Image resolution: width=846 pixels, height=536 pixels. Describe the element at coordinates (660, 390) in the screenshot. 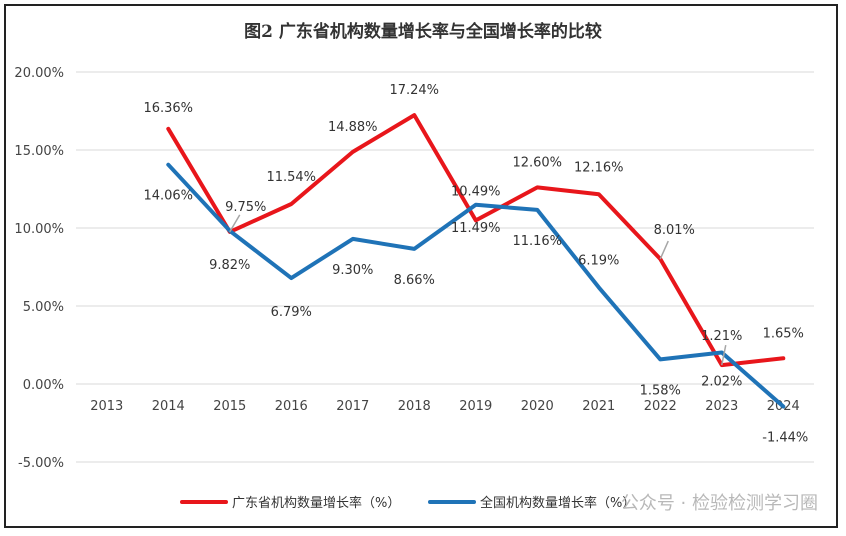

I see `data-label-national: 1.58%` at that location.